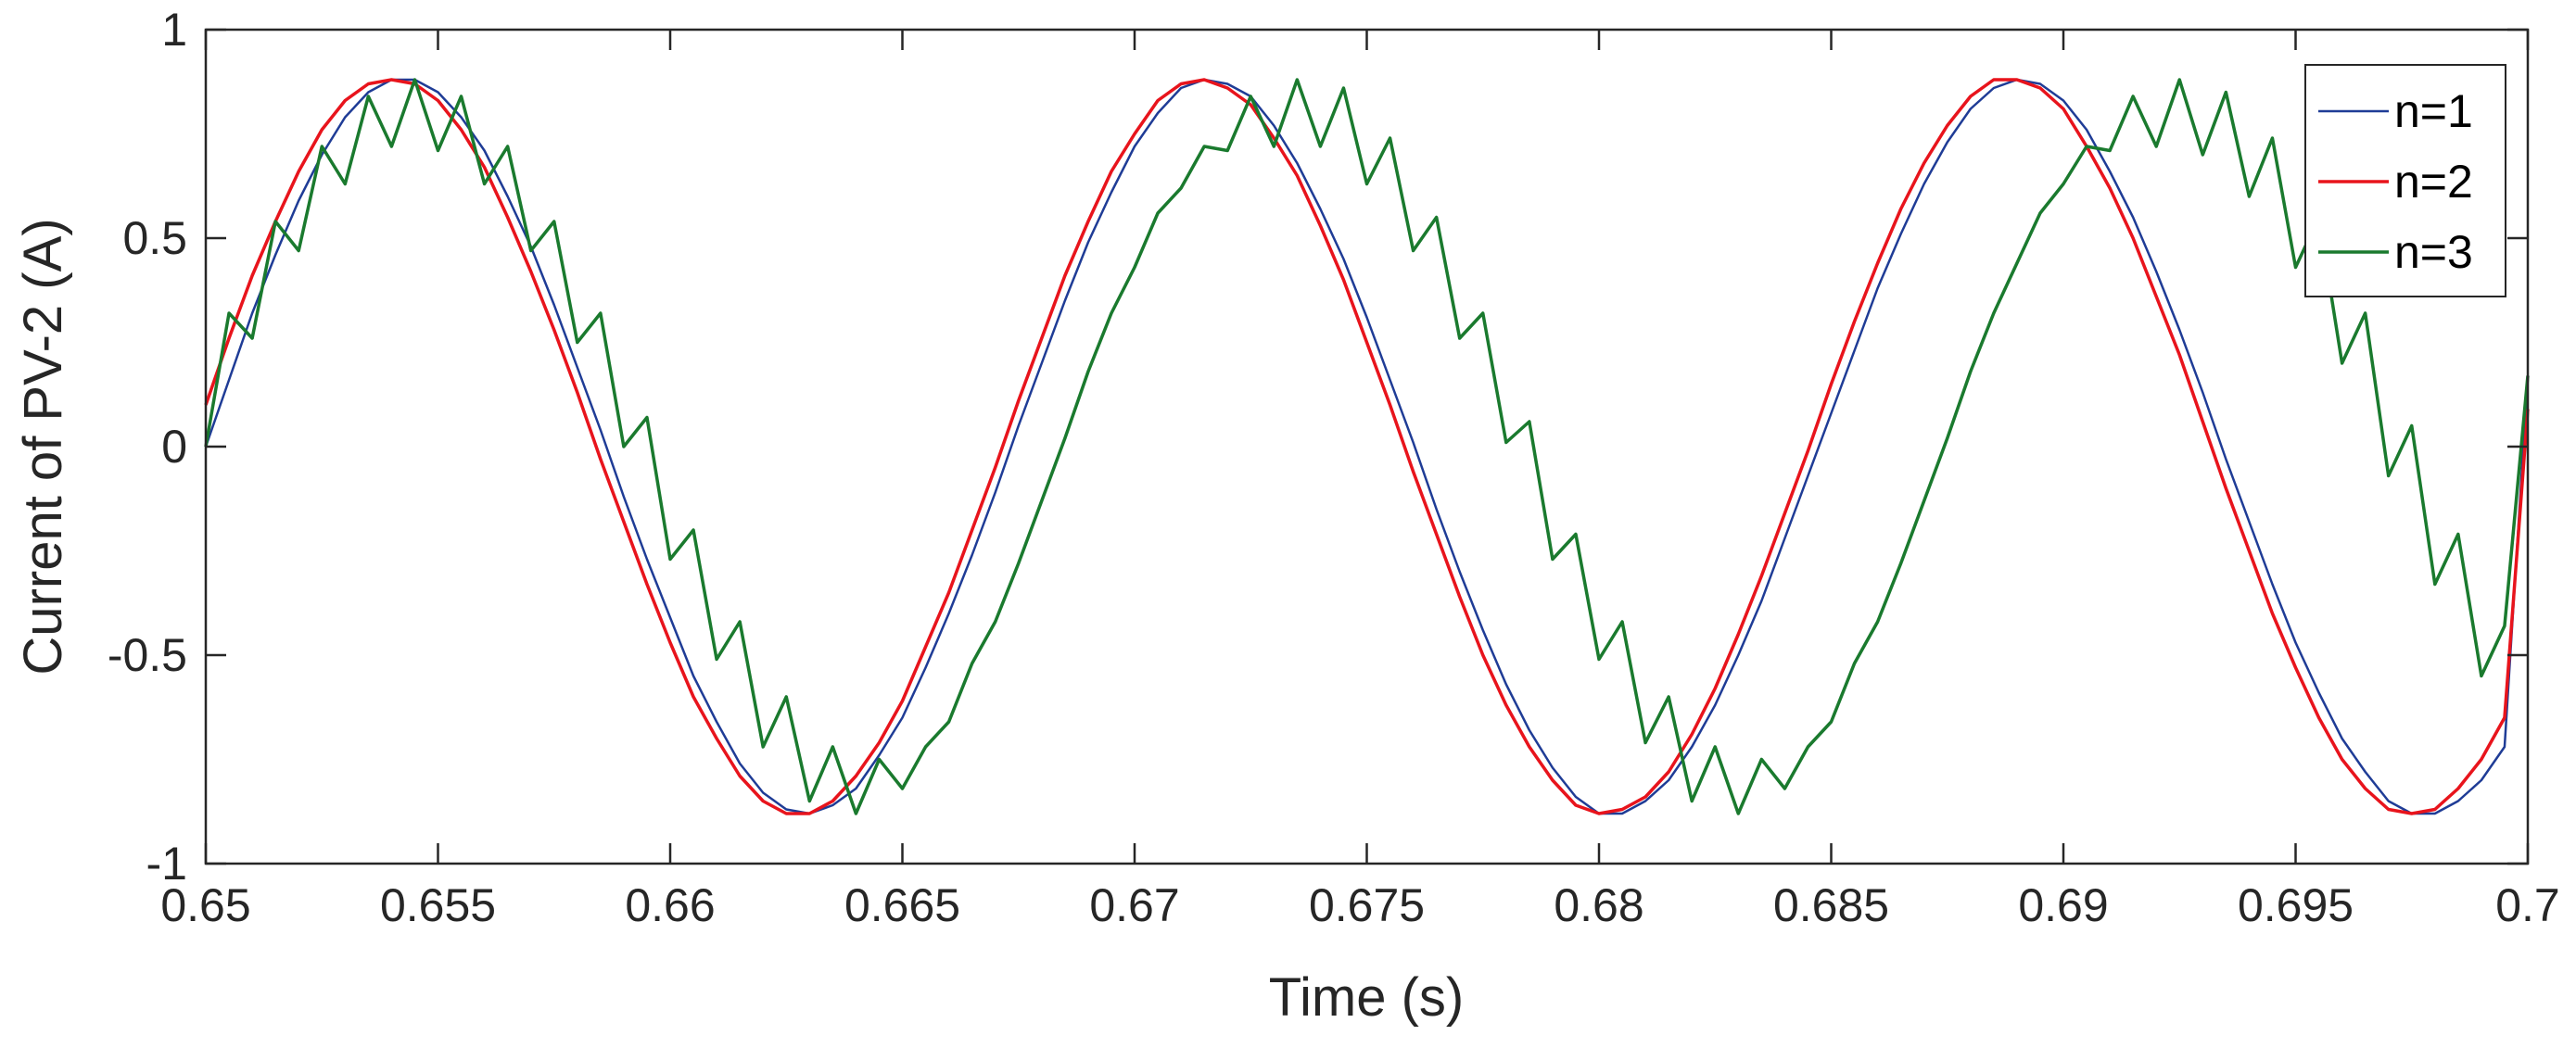  Describe the element at coordinates (1134, 905) in the screenshot. I see `x-tick-label: 0.67` at that location.